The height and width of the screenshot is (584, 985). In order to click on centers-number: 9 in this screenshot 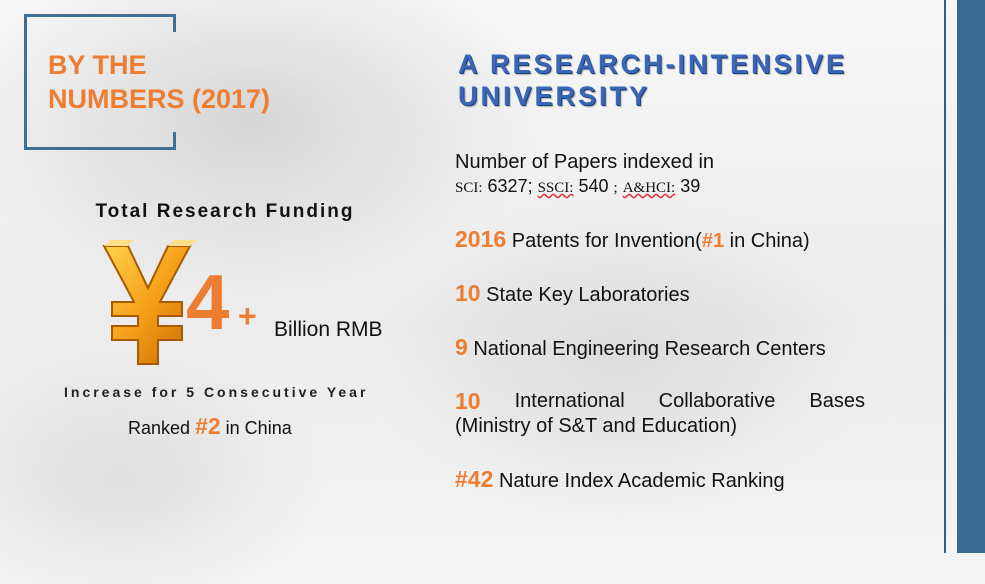, I will do `click(461, 347)`.